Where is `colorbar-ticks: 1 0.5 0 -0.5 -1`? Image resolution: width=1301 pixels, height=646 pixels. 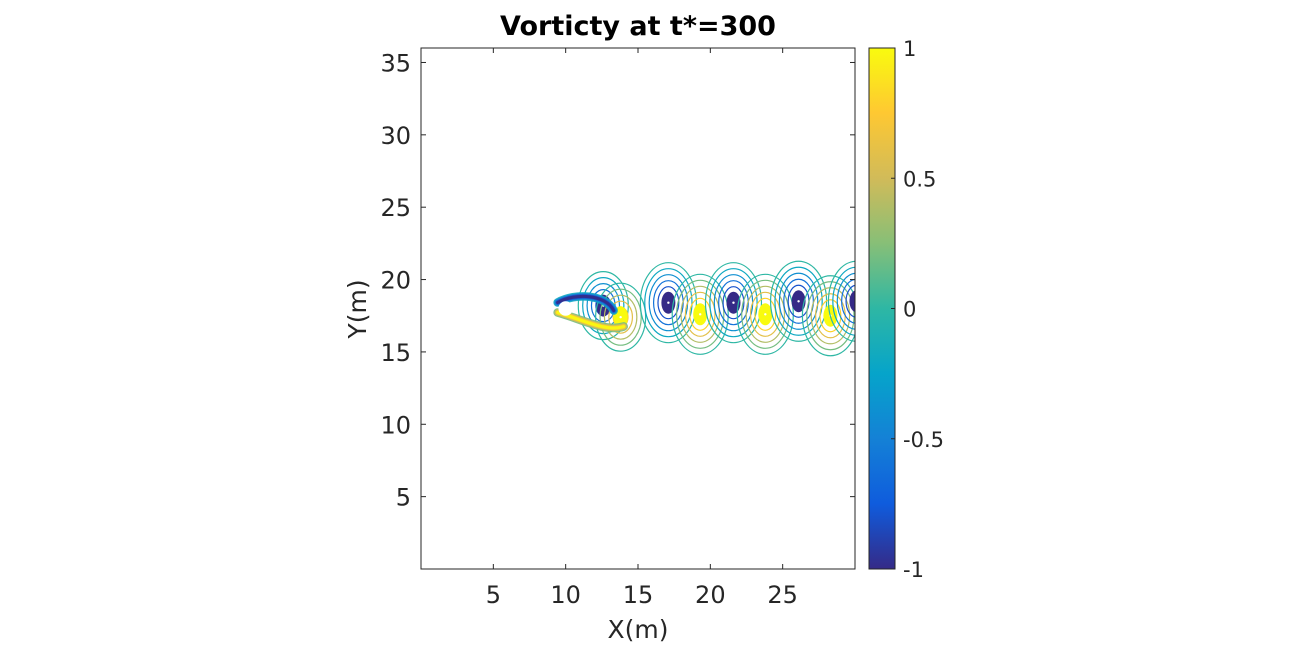
colorbar-ticks: 1 0.5 0 -0.5 -1 is located at coordinates (917, 309).